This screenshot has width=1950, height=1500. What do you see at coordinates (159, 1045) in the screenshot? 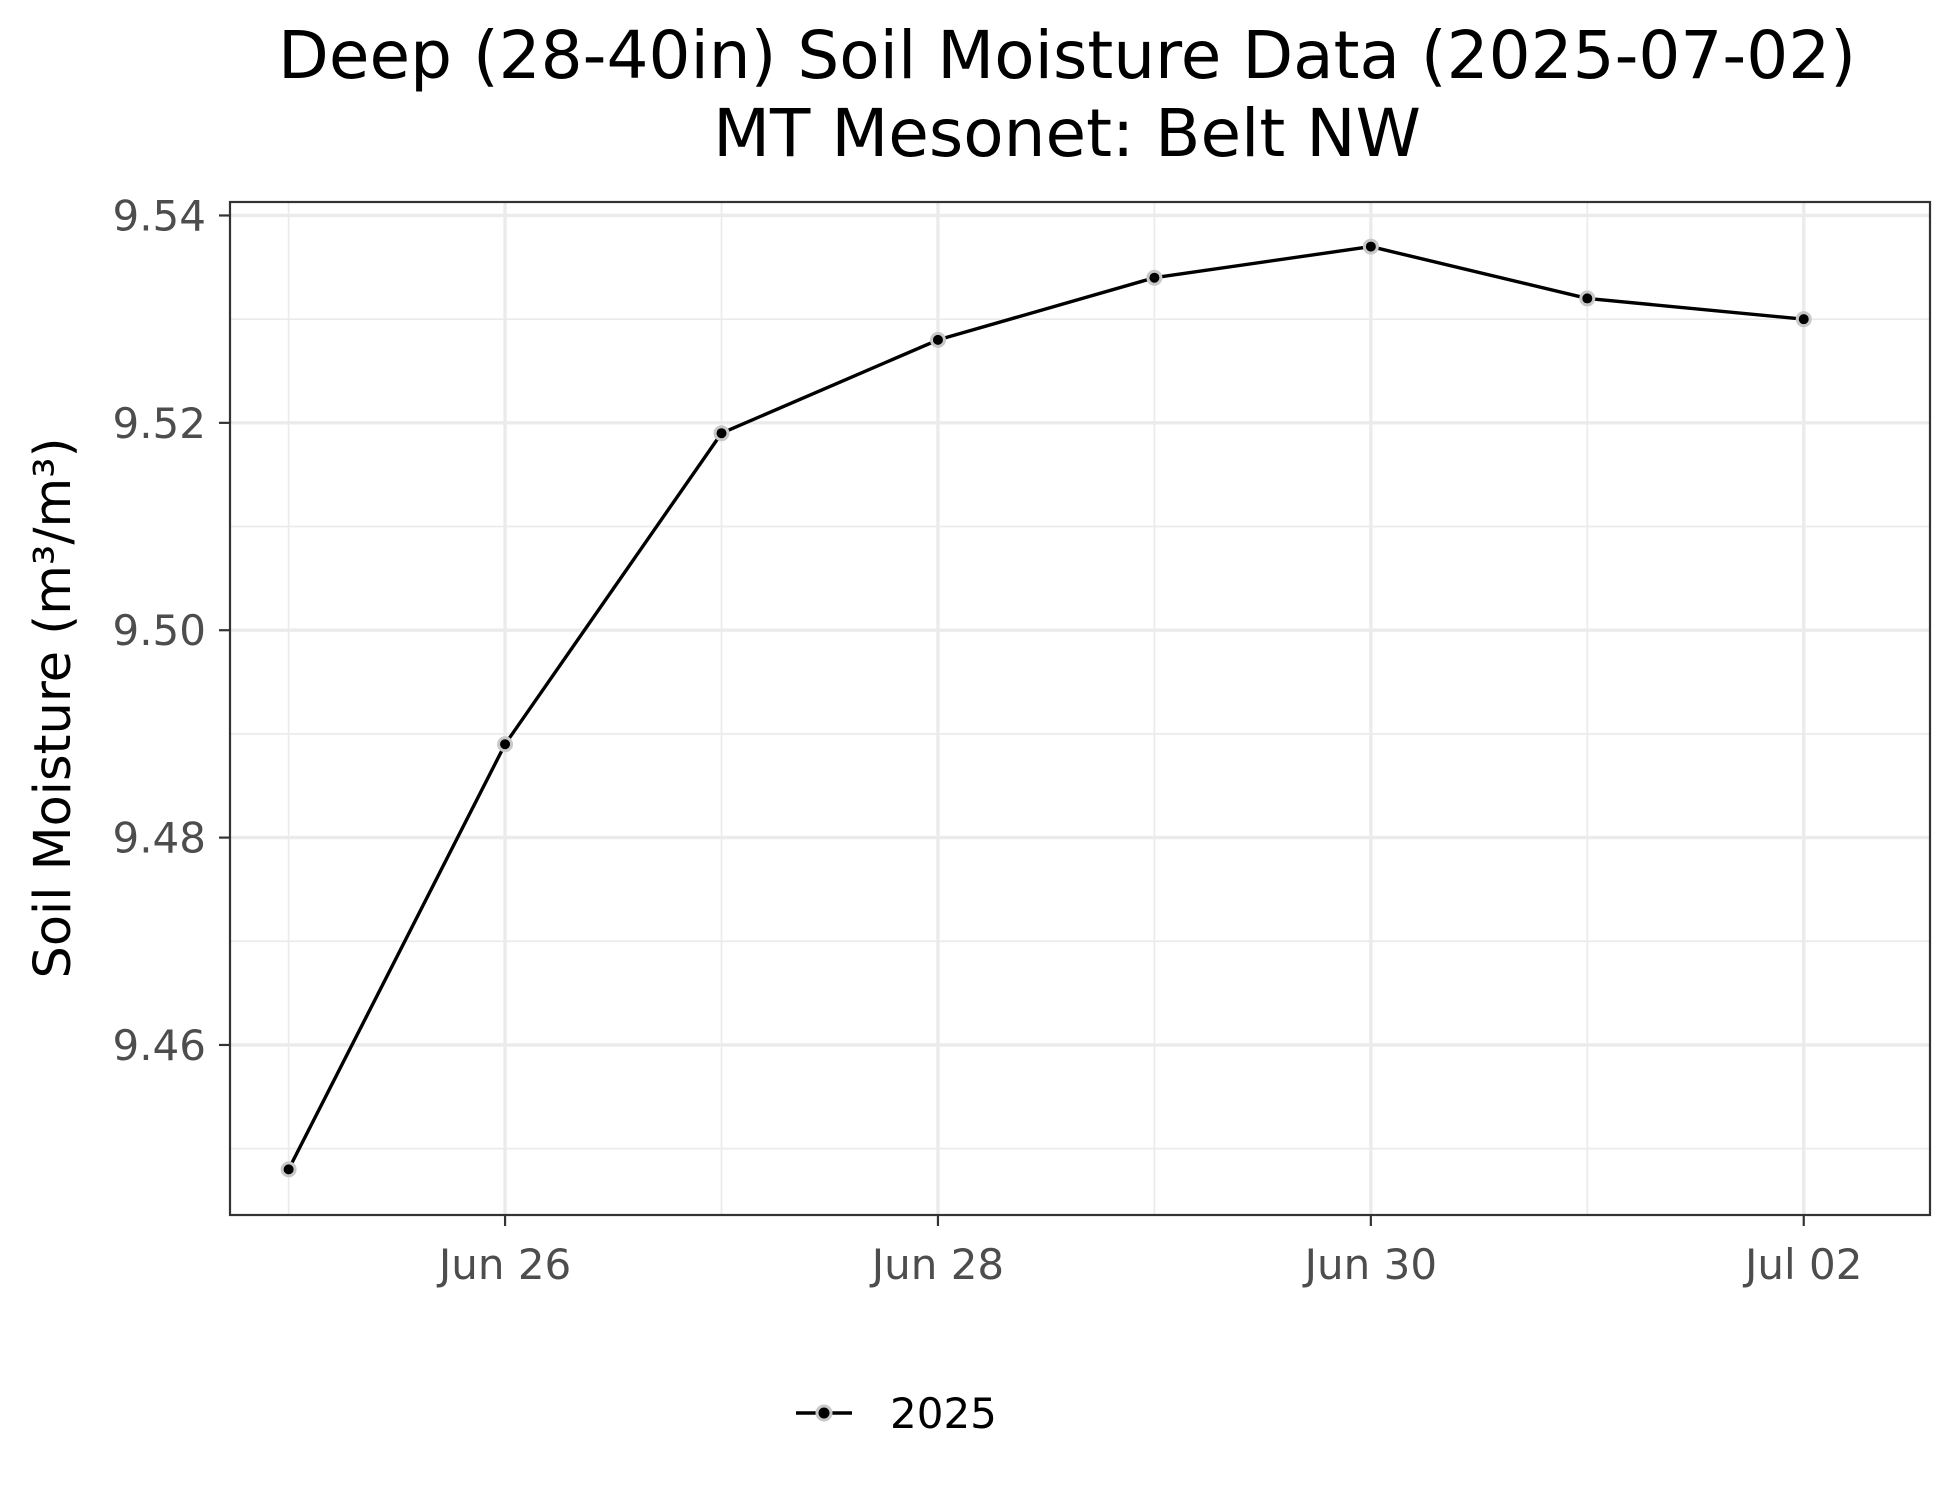
I see `y-tick-label: 9.46` at bounding box center [159, 1045].